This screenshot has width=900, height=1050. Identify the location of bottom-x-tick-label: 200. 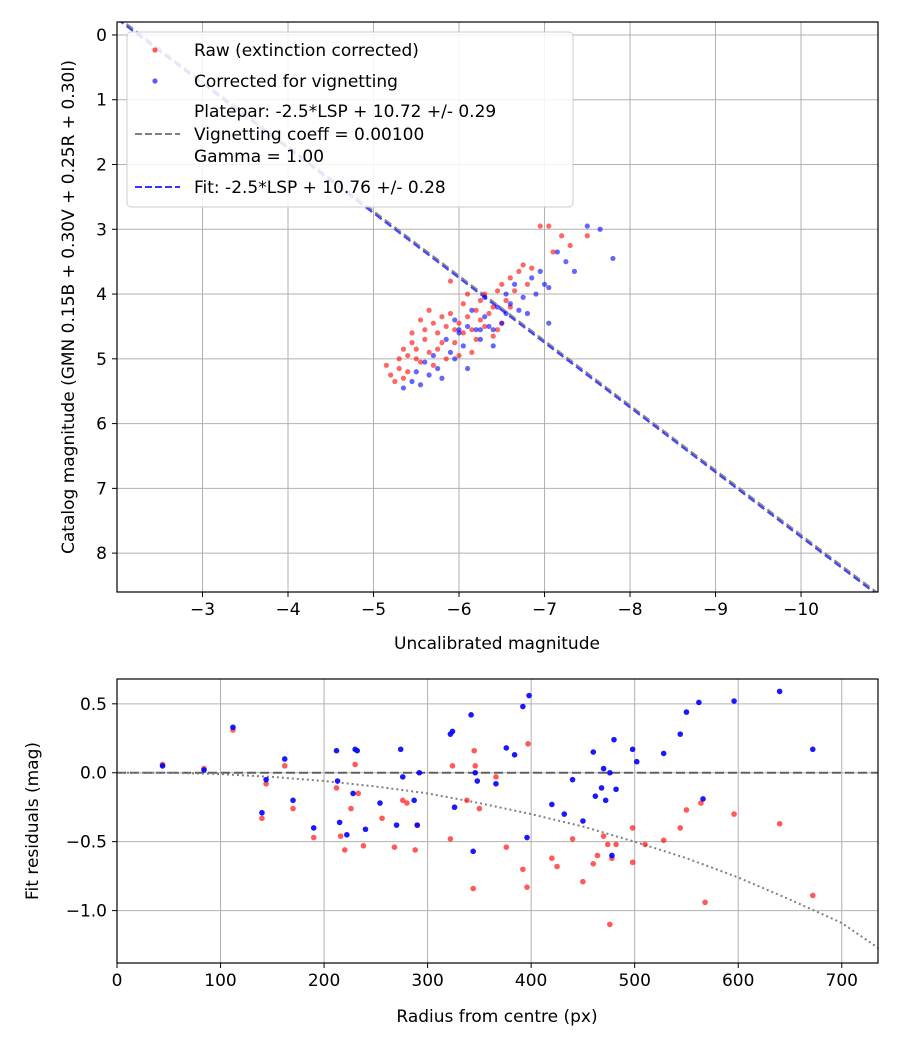
(324, 981).